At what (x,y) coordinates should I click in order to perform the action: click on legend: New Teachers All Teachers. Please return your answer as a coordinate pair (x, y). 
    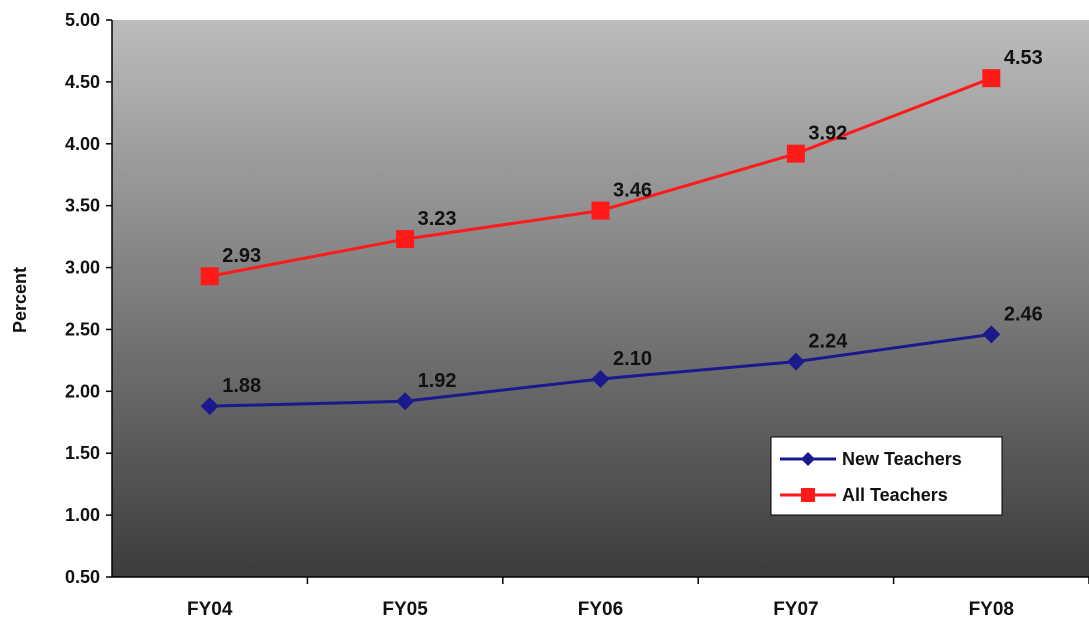
    Looking at the image, I should click on (886, 476).